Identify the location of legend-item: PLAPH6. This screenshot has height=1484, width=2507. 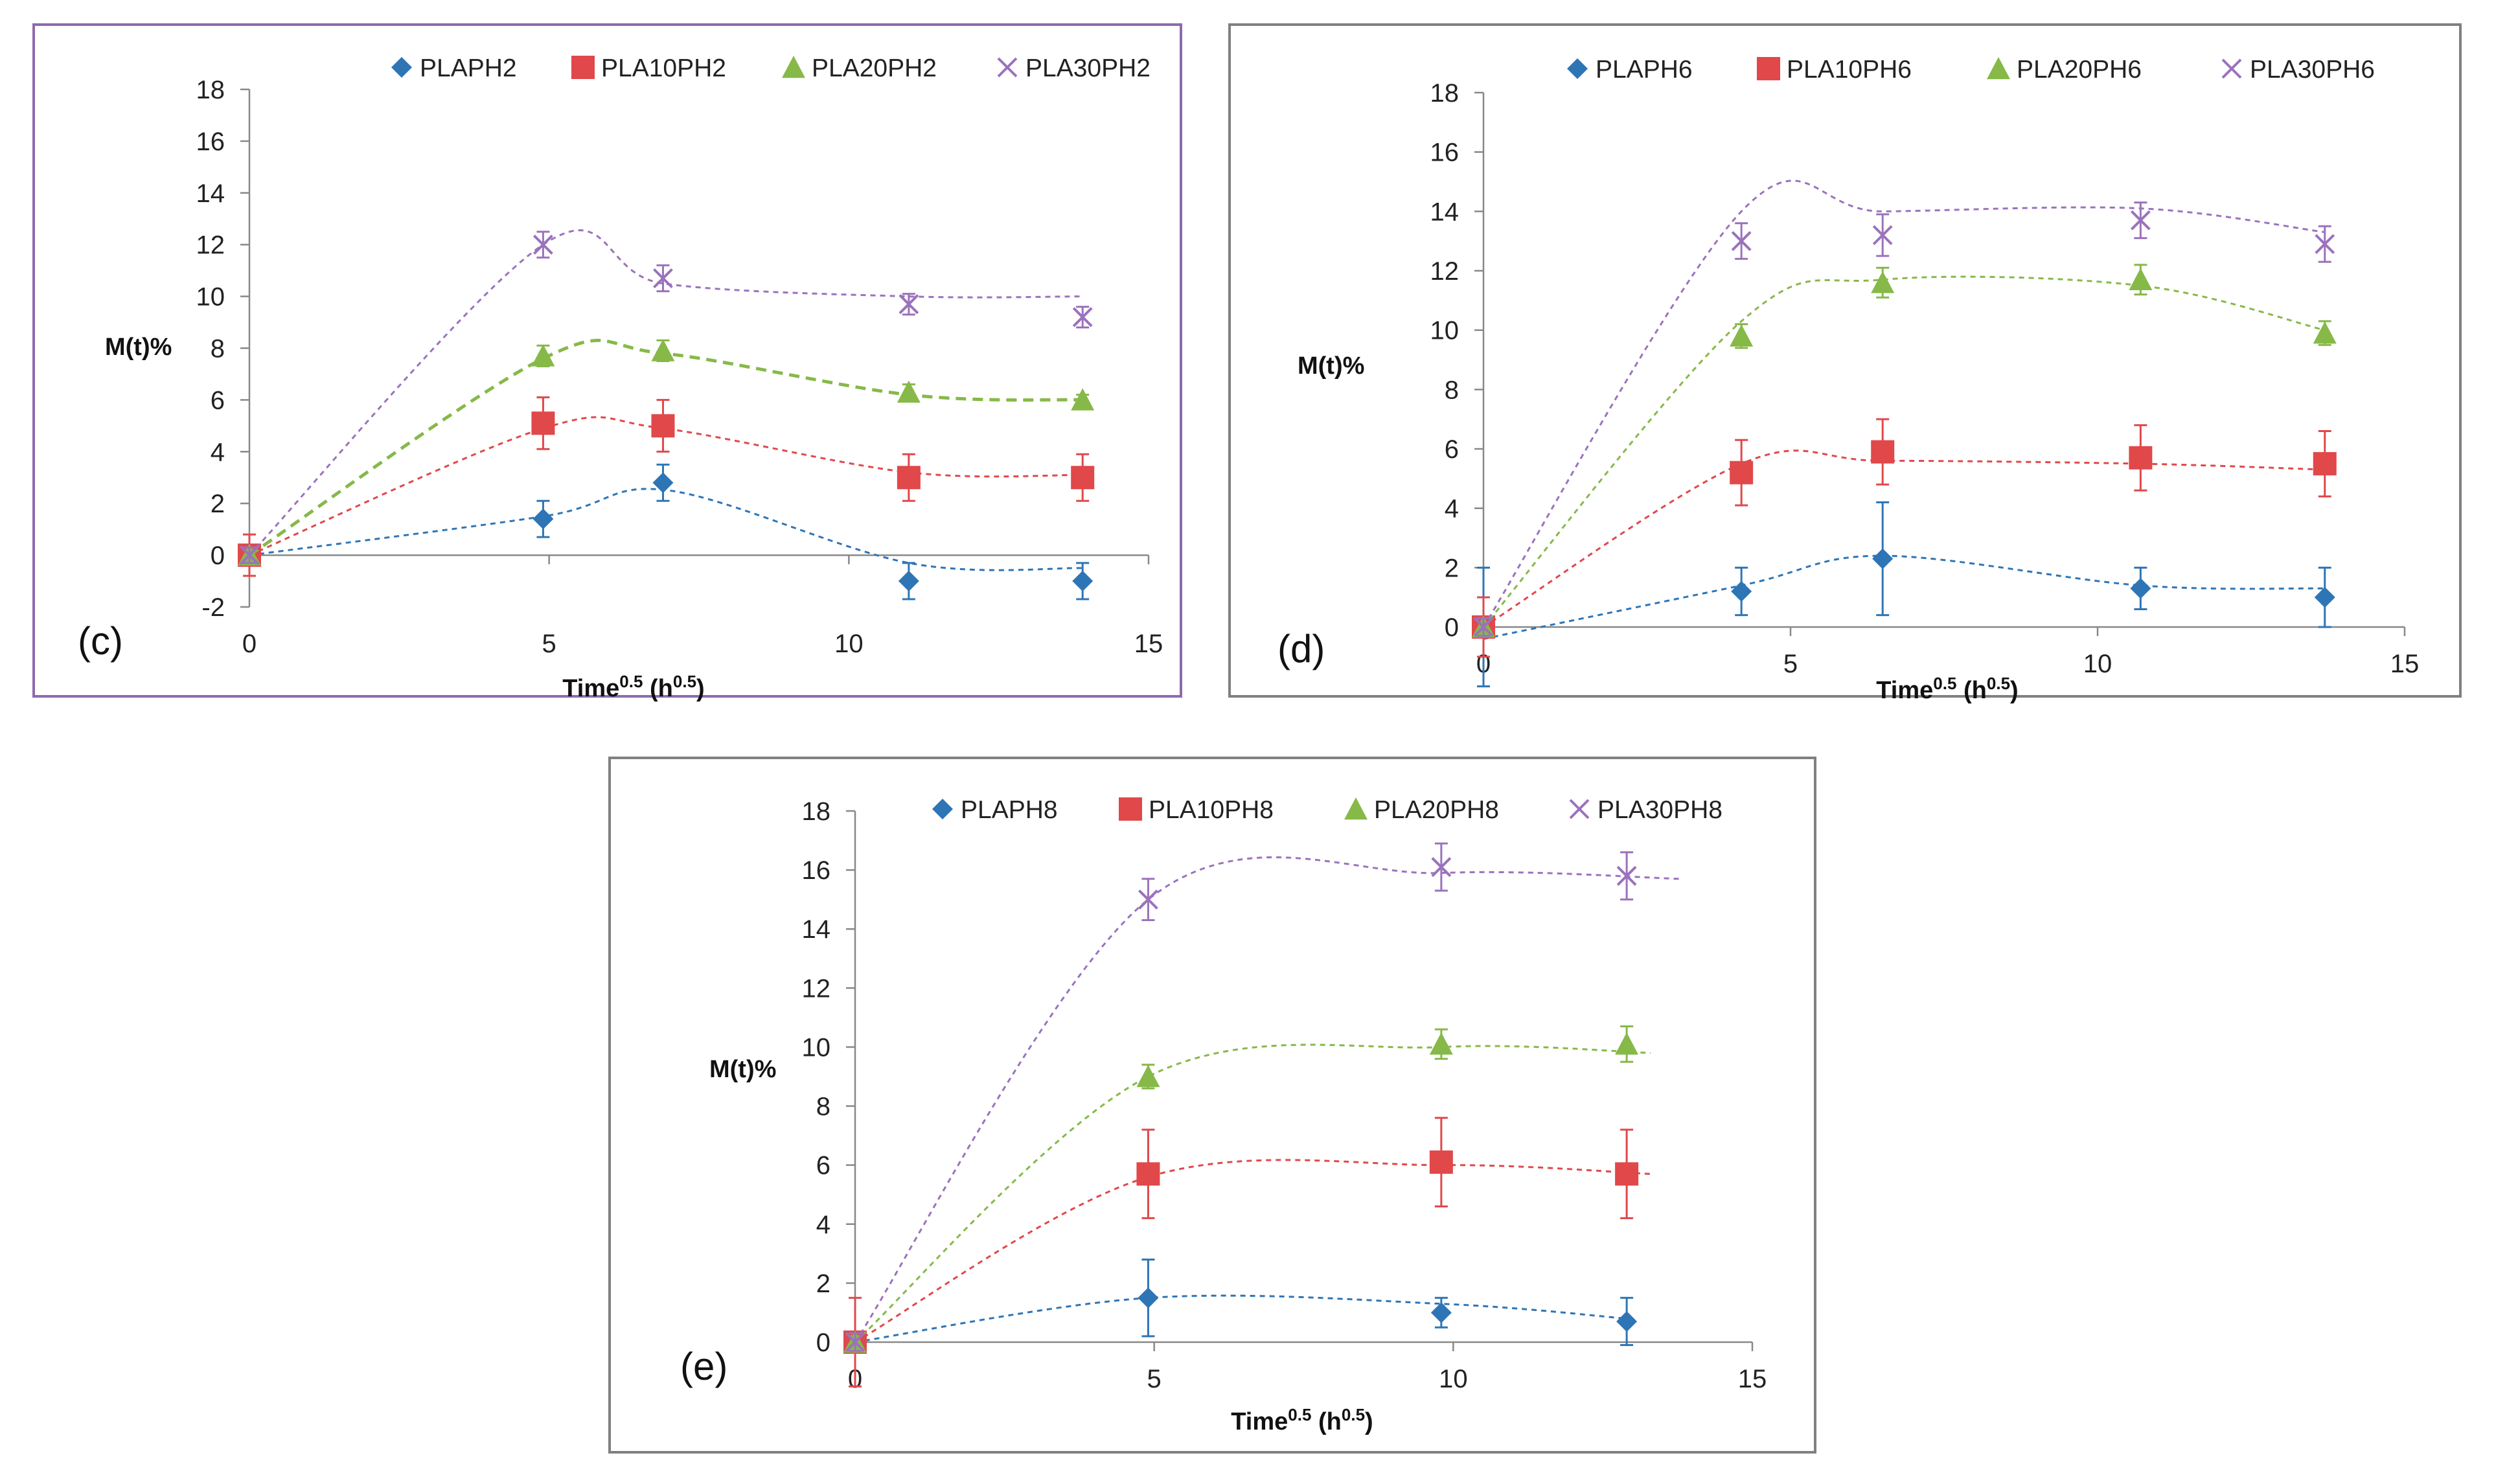
(1630, 70).